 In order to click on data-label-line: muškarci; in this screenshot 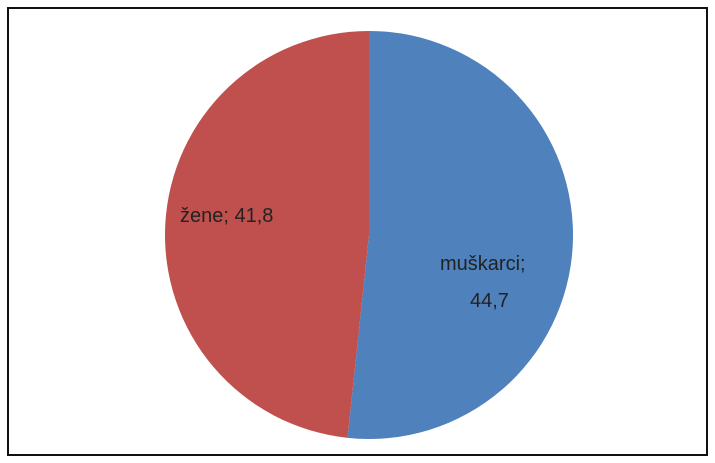, I will do `click(485, 264)`.